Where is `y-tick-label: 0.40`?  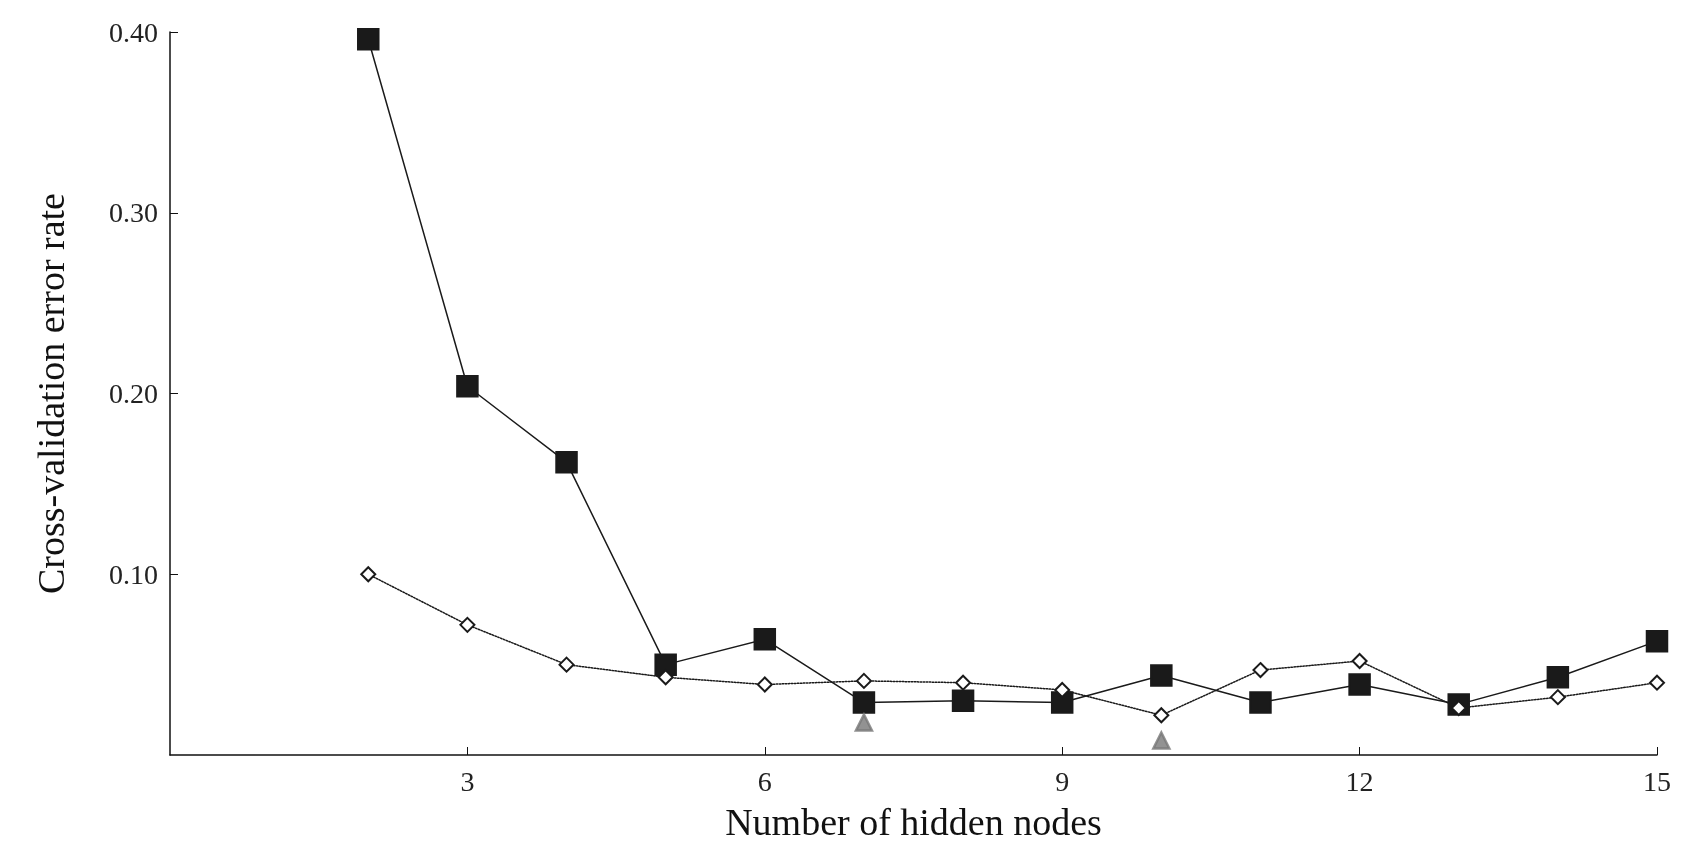
y-tick-label: 0.40 is located at coordinates (133, 32).